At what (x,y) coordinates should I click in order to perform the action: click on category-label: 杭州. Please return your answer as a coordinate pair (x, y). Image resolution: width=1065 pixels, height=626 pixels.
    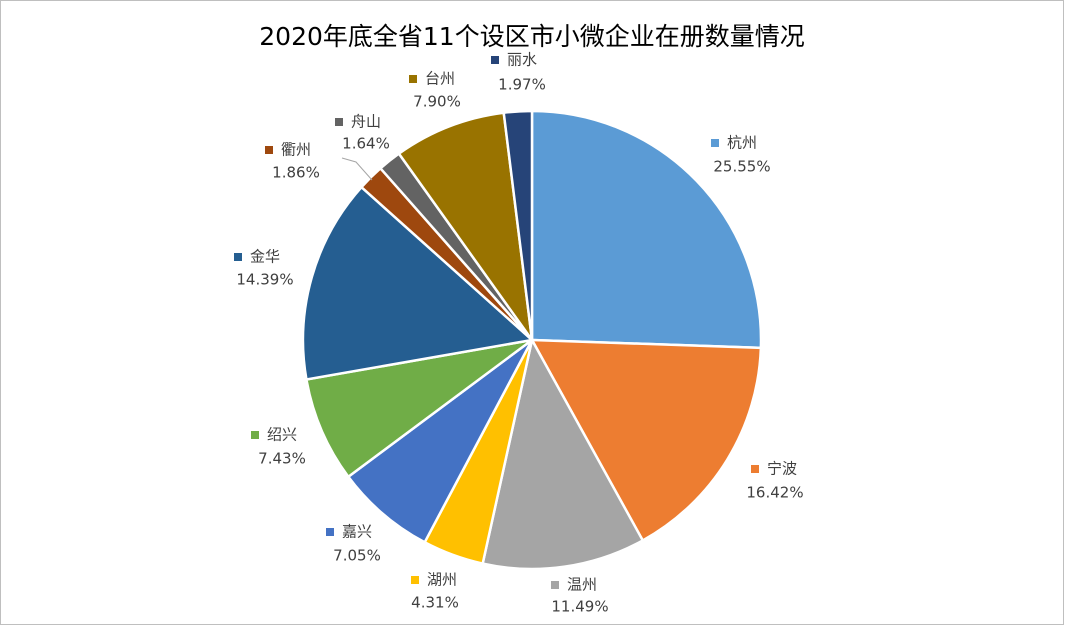
    Looking at the image, I should click on (742, 143).